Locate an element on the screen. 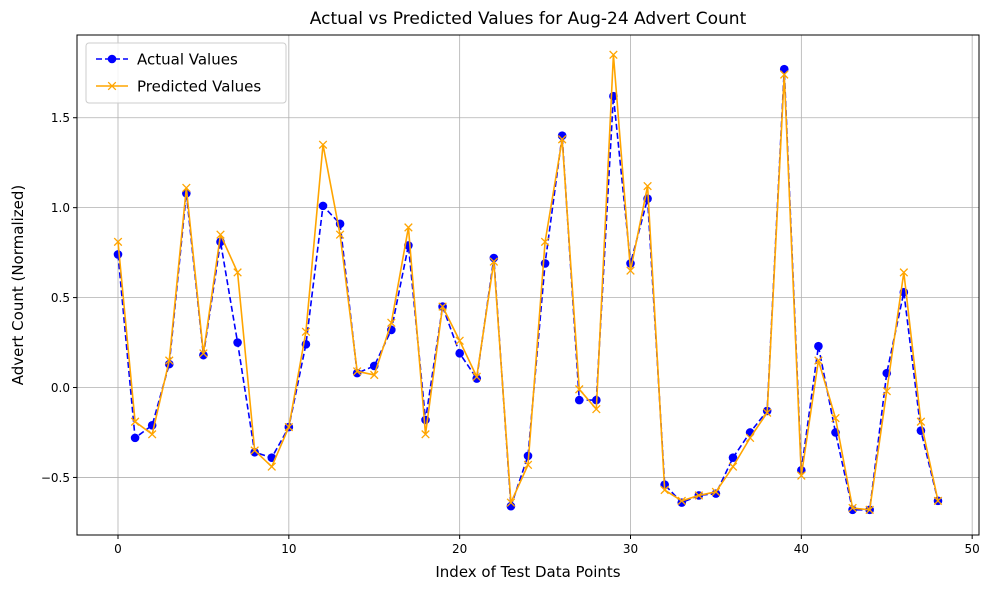 The width and height of the screenshot is (989, 590). y-tick-label: 0.5 is located at coordinates (60, 298).